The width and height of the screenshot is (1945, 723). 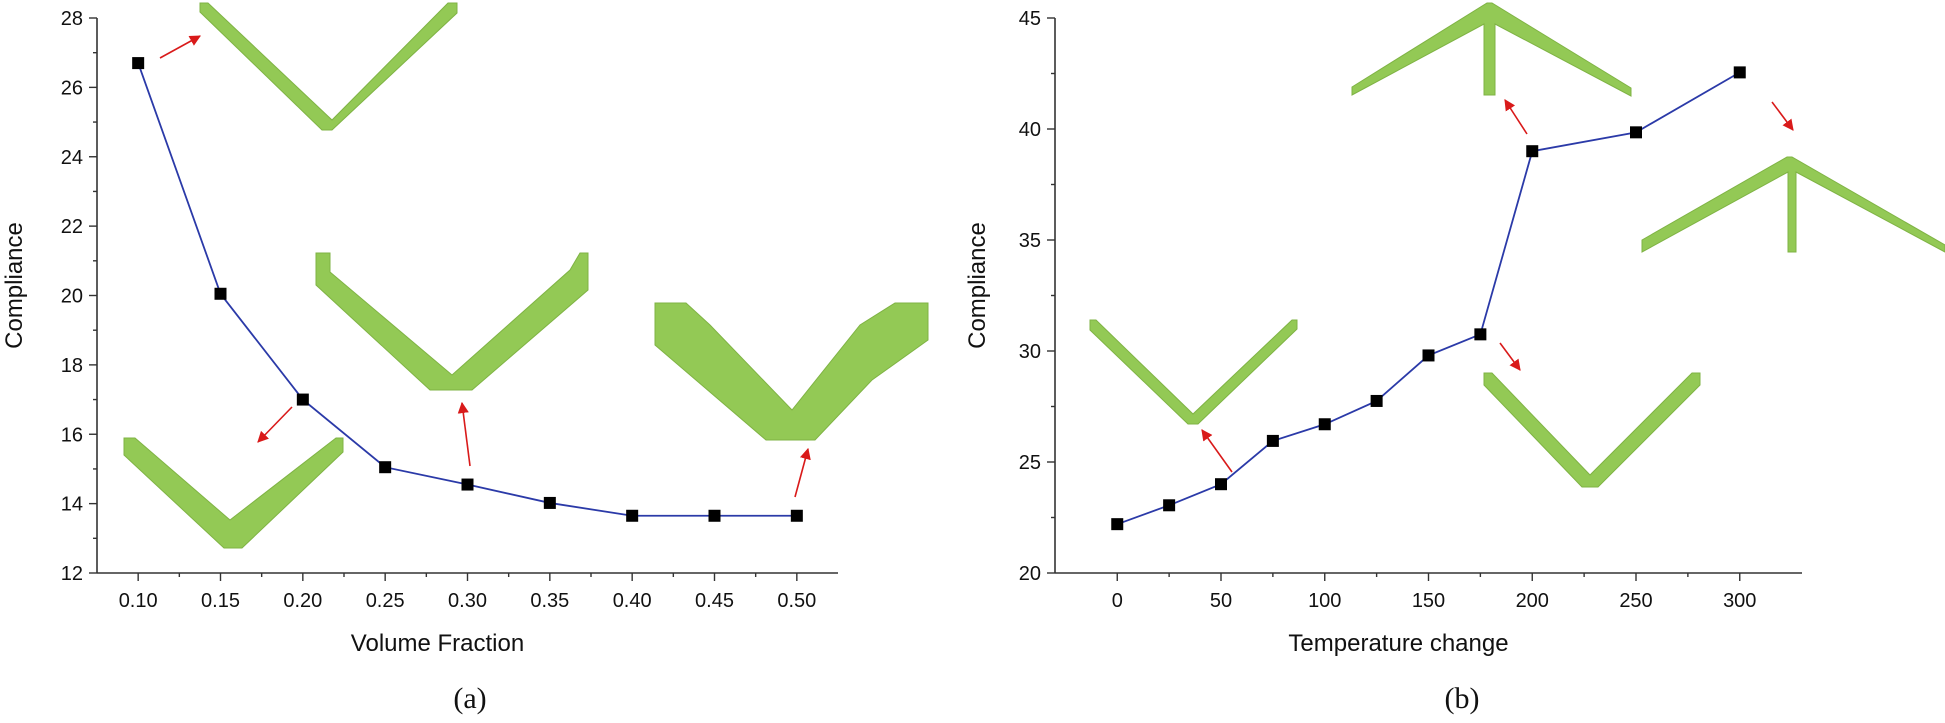 What do you see at coordinates (452, 321) in the screenshot?
I see `inset-a-vf030` at bounding box center [452, 321].